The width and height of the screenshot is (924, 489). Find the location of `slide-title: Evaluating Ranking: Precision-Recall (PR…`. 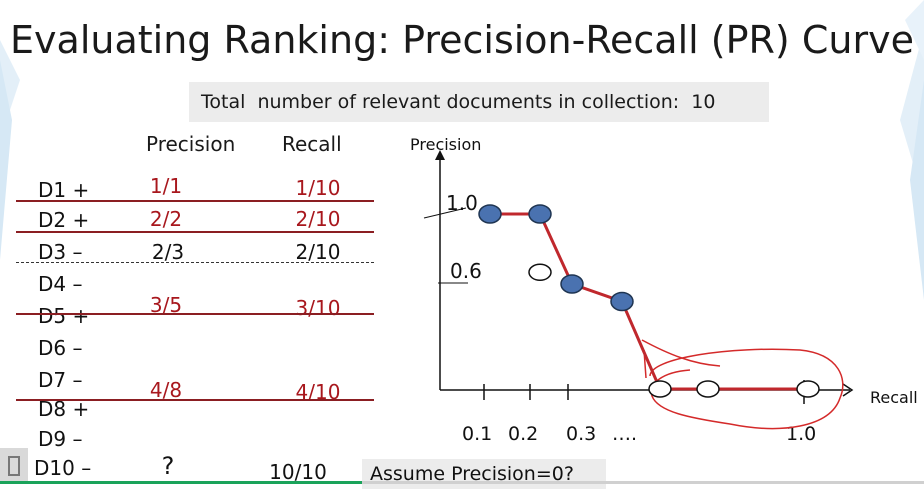

slide-title: Evaluating Ranking: Precision-Recall (PR… is located at coordinates (462, 40).